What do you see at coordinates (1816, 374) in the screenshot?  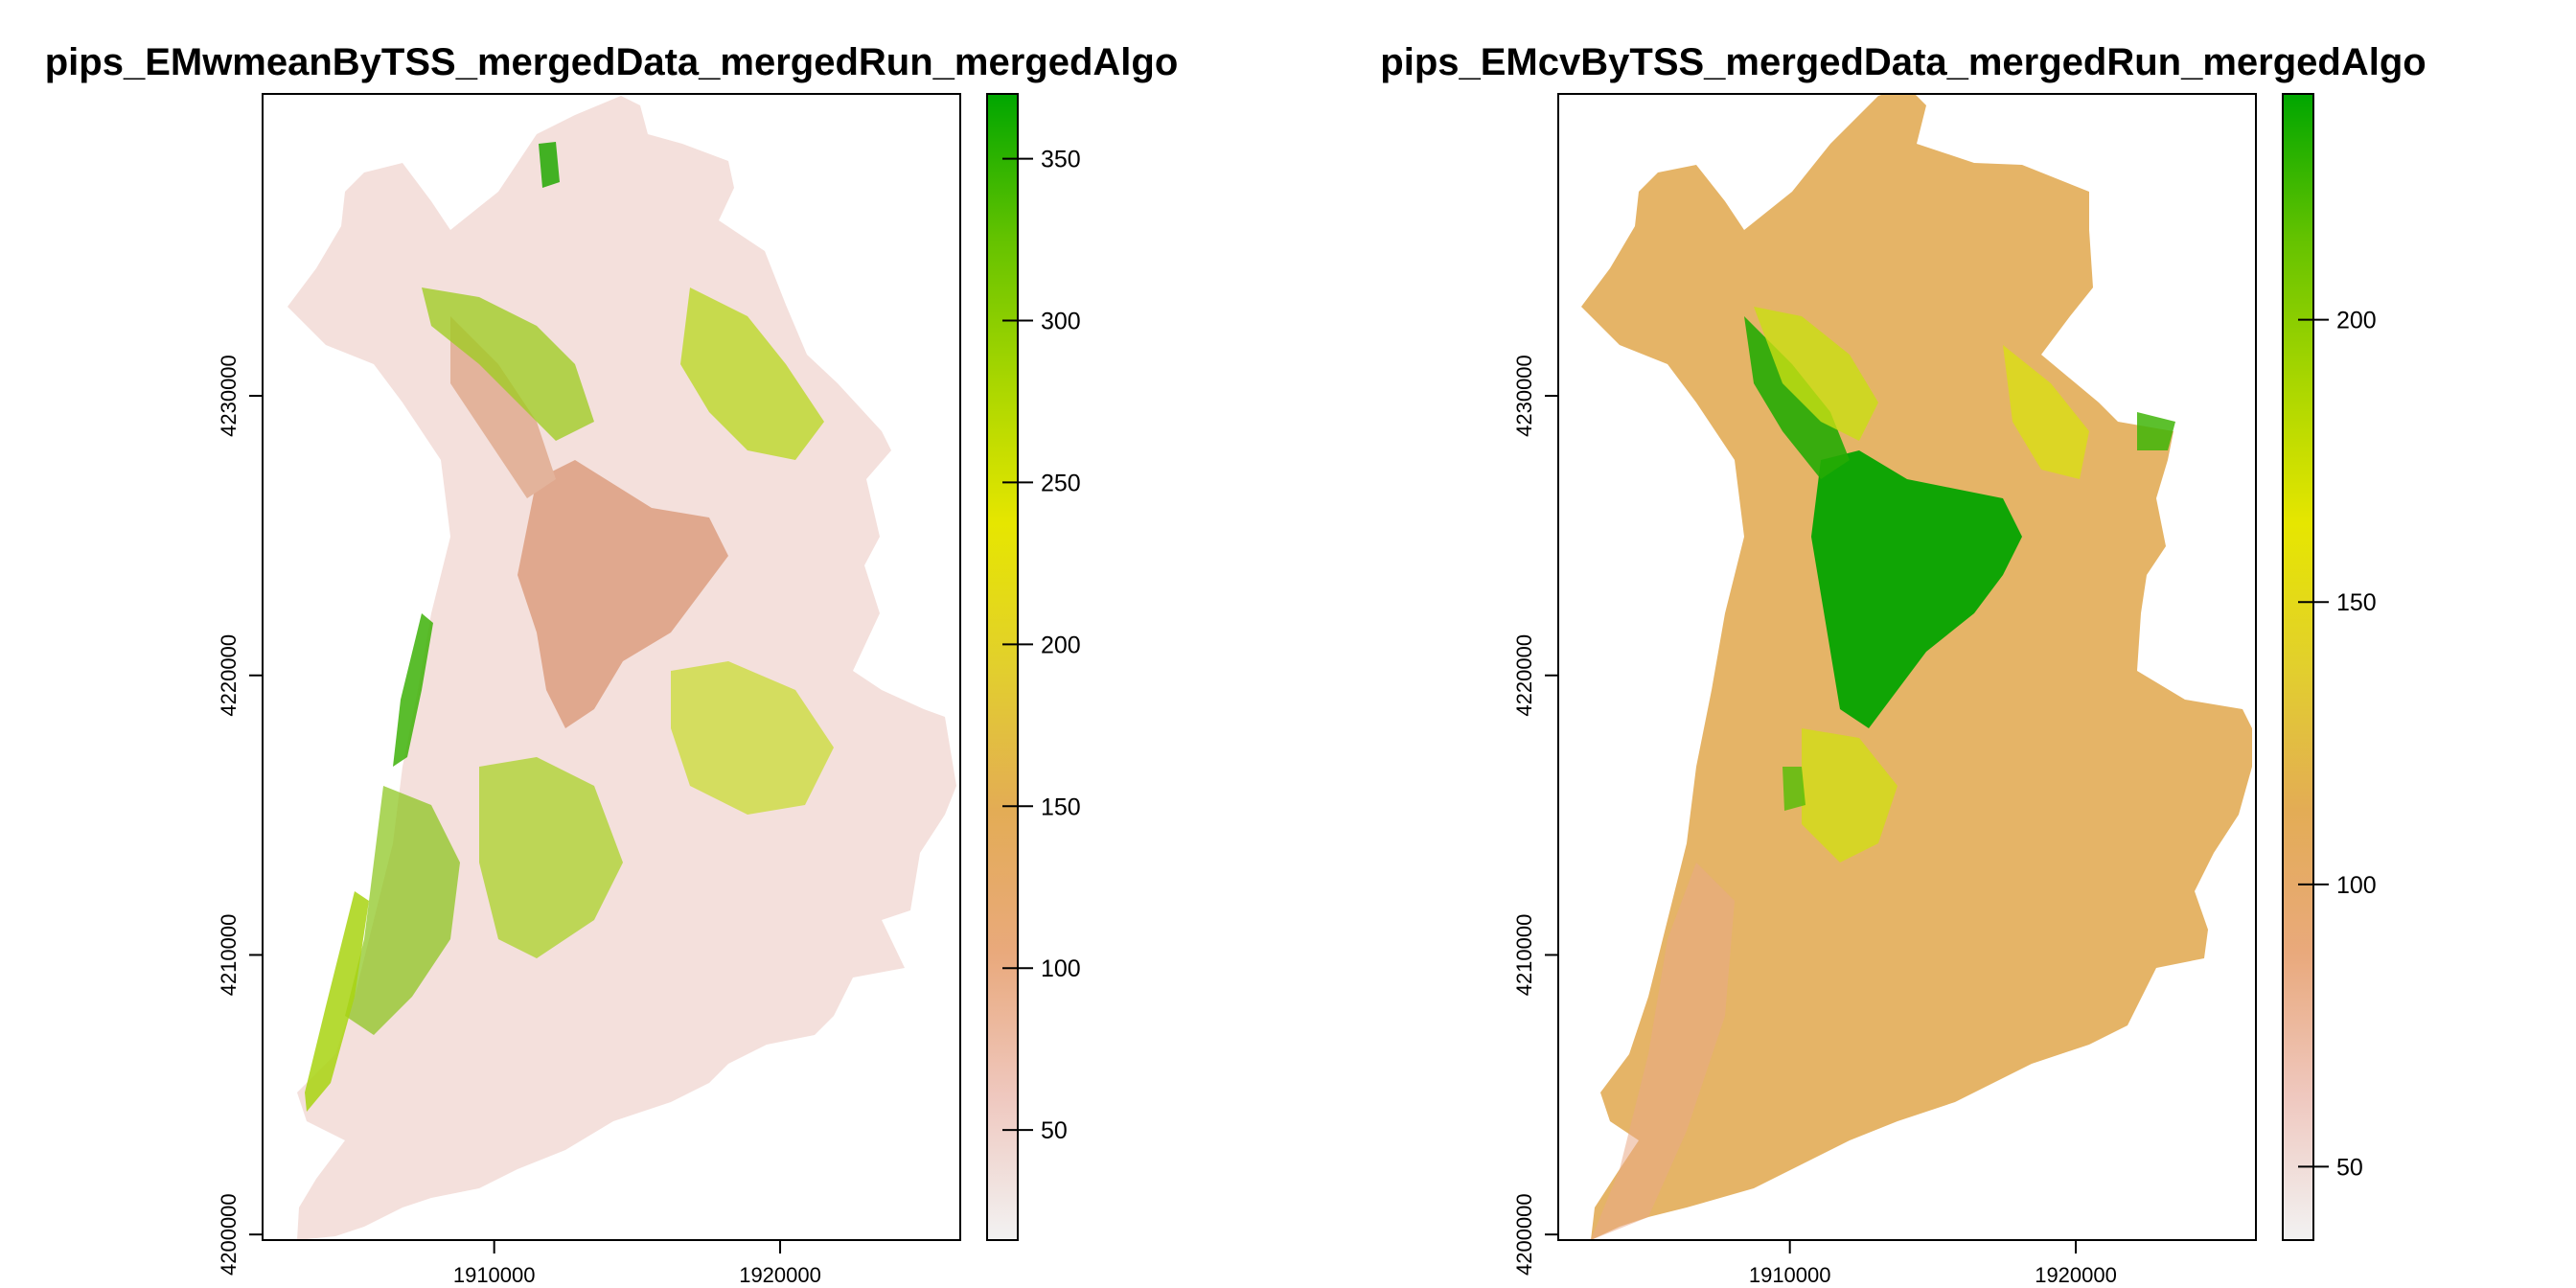 I see `yellow-zone-north` at bounding box center [1816, 374].